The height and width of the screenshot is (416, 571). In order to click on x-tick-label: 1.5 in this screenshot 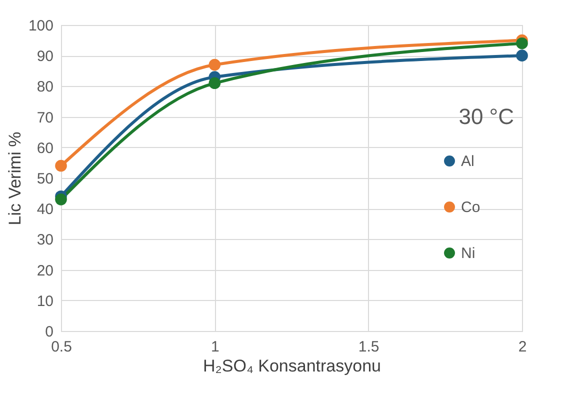, I will do `click(369, 347)`.